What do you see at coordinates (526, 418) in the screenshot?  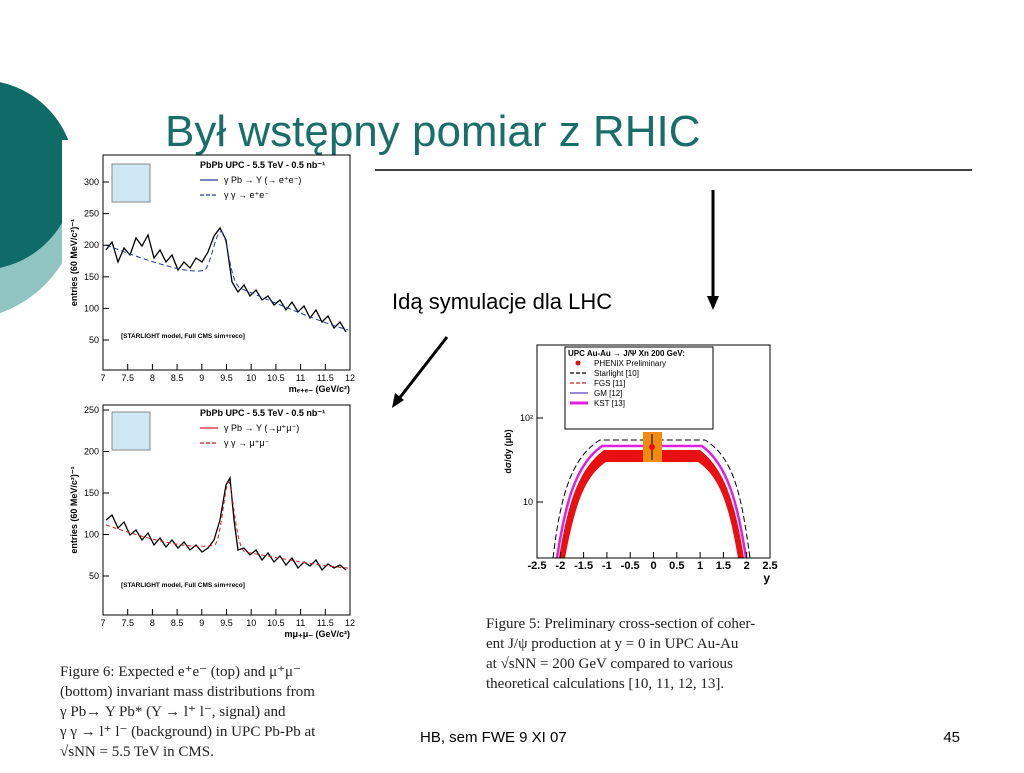 I see `y-tick-label: 10²` at bounding box center [526, 418].